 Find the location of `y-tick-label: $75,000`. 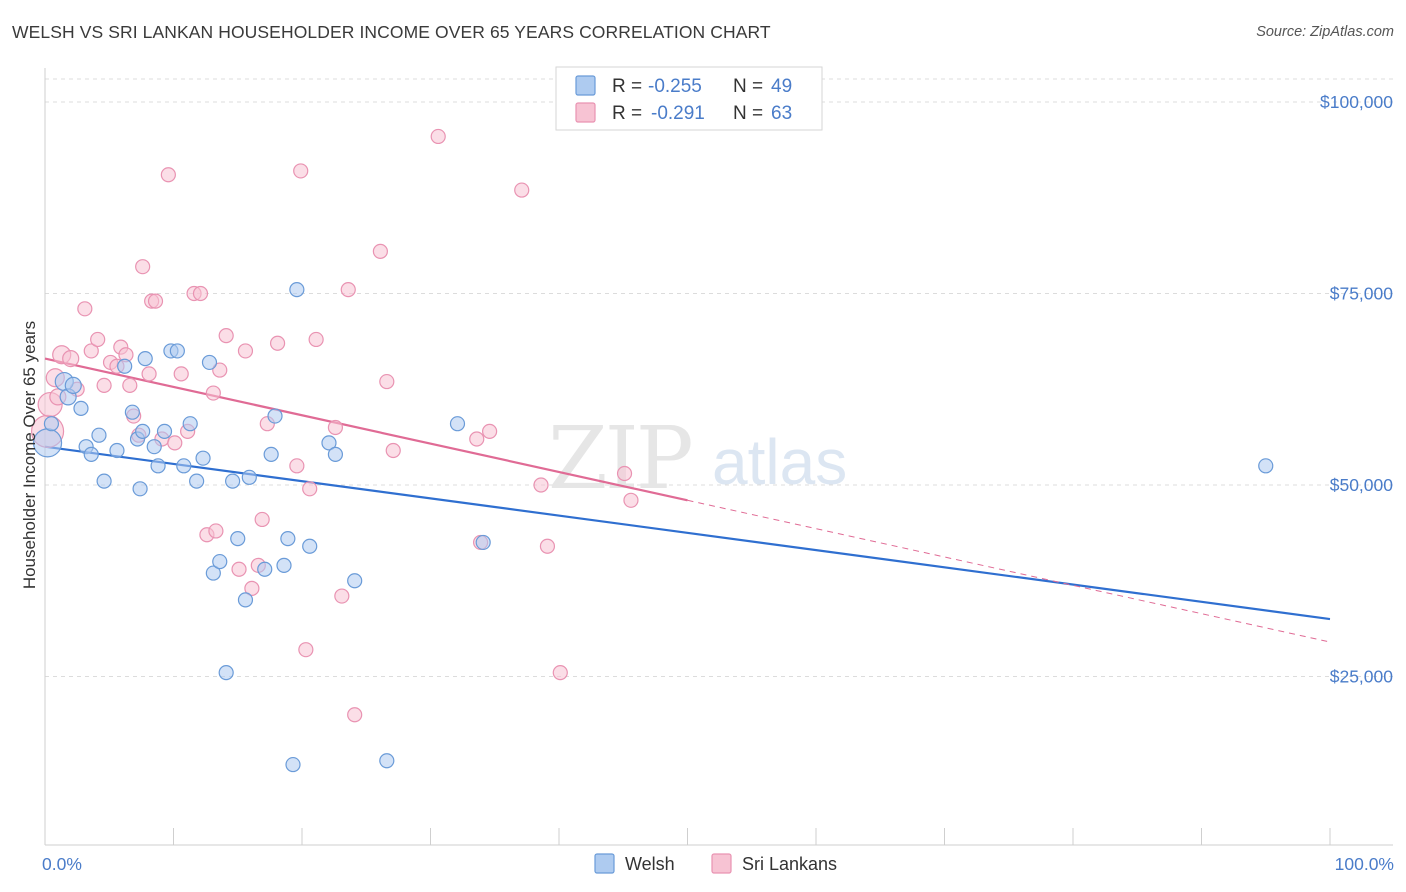

y-tick-label: $75,000 is located at coordinates (1362, 293).